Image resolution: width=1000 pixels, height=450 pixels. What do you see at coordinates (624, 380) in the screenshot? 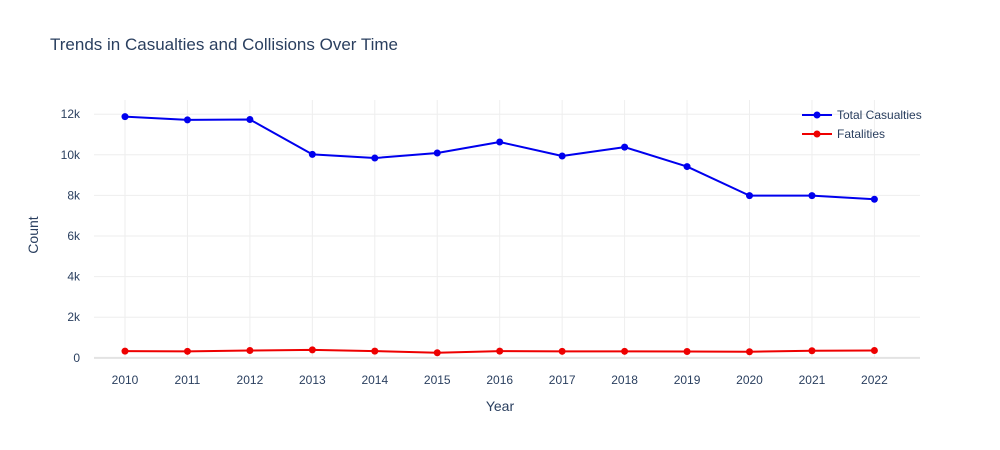
I see `x-tick-label: 2018` at bounding box center [624, 380].